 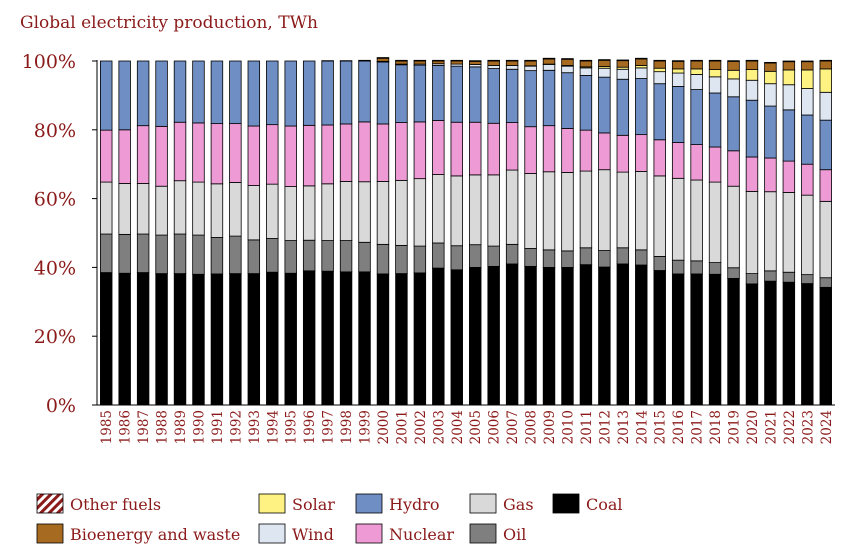 What do you see at coordinates (155, 534) in the screenshot?
I see `legend-label: Bioenergy and waste` at bounding box center [155, 534].